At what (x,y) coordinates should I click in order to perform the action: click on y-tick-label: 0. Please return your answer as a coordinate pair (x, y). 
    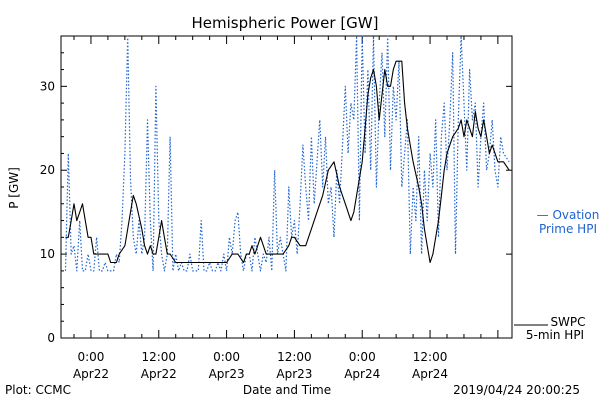
    Looking at the image, I should click on (51, 338).